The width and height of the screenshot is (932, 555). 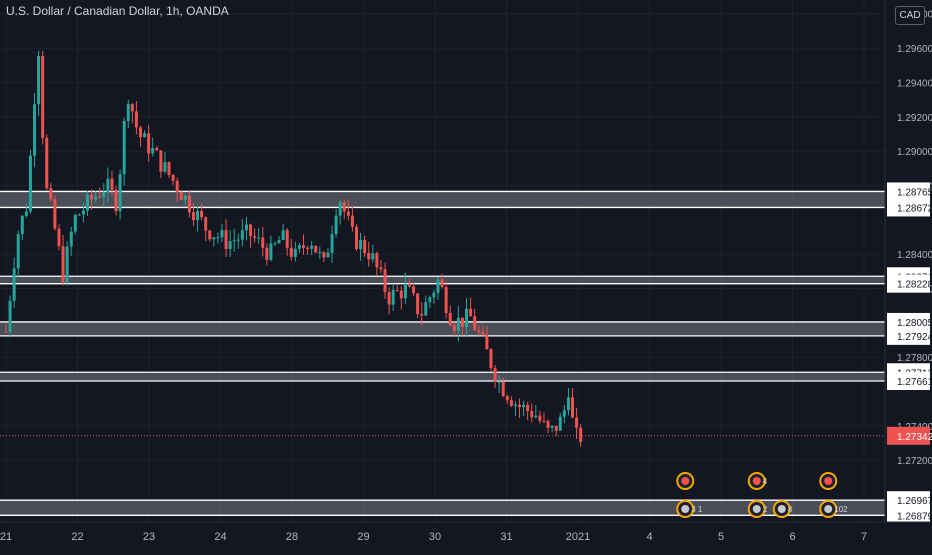 I want to click on time-tick-label: 2021, so click(x=578, y=537).